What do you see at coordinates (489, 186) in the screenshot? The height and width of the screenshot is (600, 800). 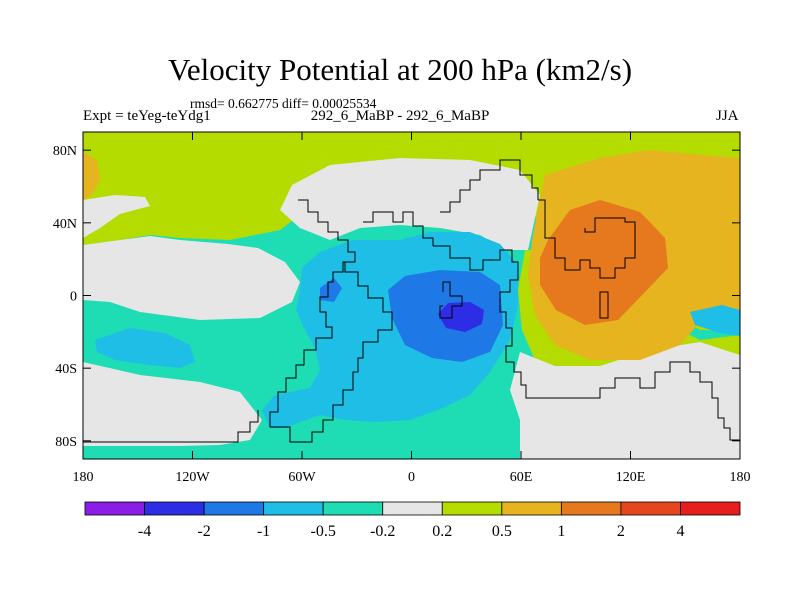 I see `coastline-greenland` at bounding box center [489, 186].